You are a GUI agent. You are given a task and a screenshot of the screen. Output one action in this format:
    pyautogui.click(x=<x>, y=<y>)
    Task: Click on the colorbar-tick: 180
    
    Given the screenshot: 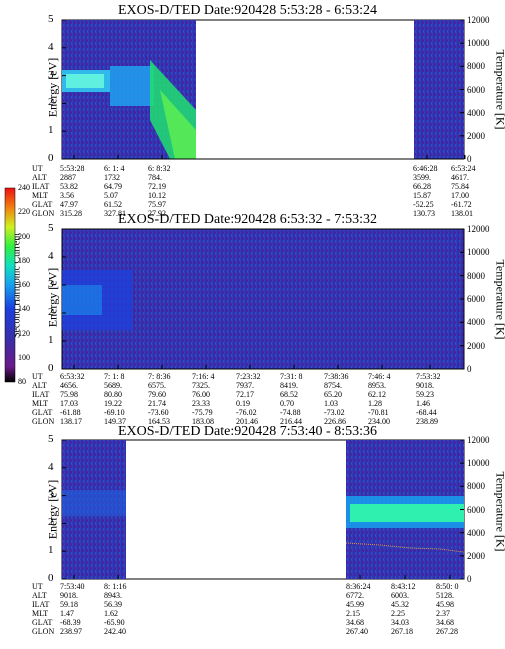 What is the action you would take?
    pyautogui.click(x=24, y=260)
    